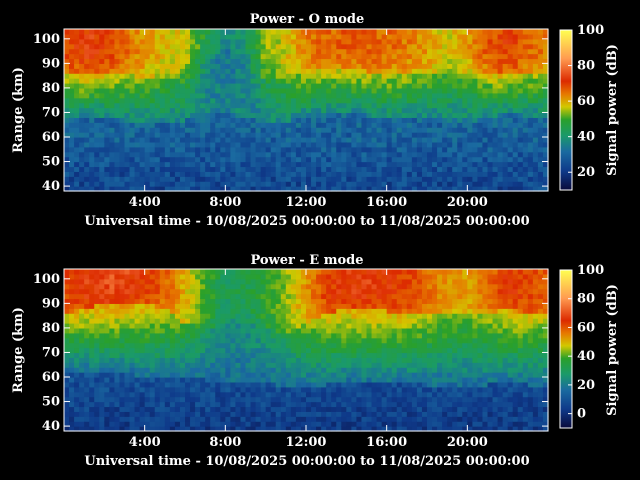 The image size is (640, 480). Describe the element at coordinates (586, 101) in the screenshot. I see `colorbar-tick-label: 60` at that location.